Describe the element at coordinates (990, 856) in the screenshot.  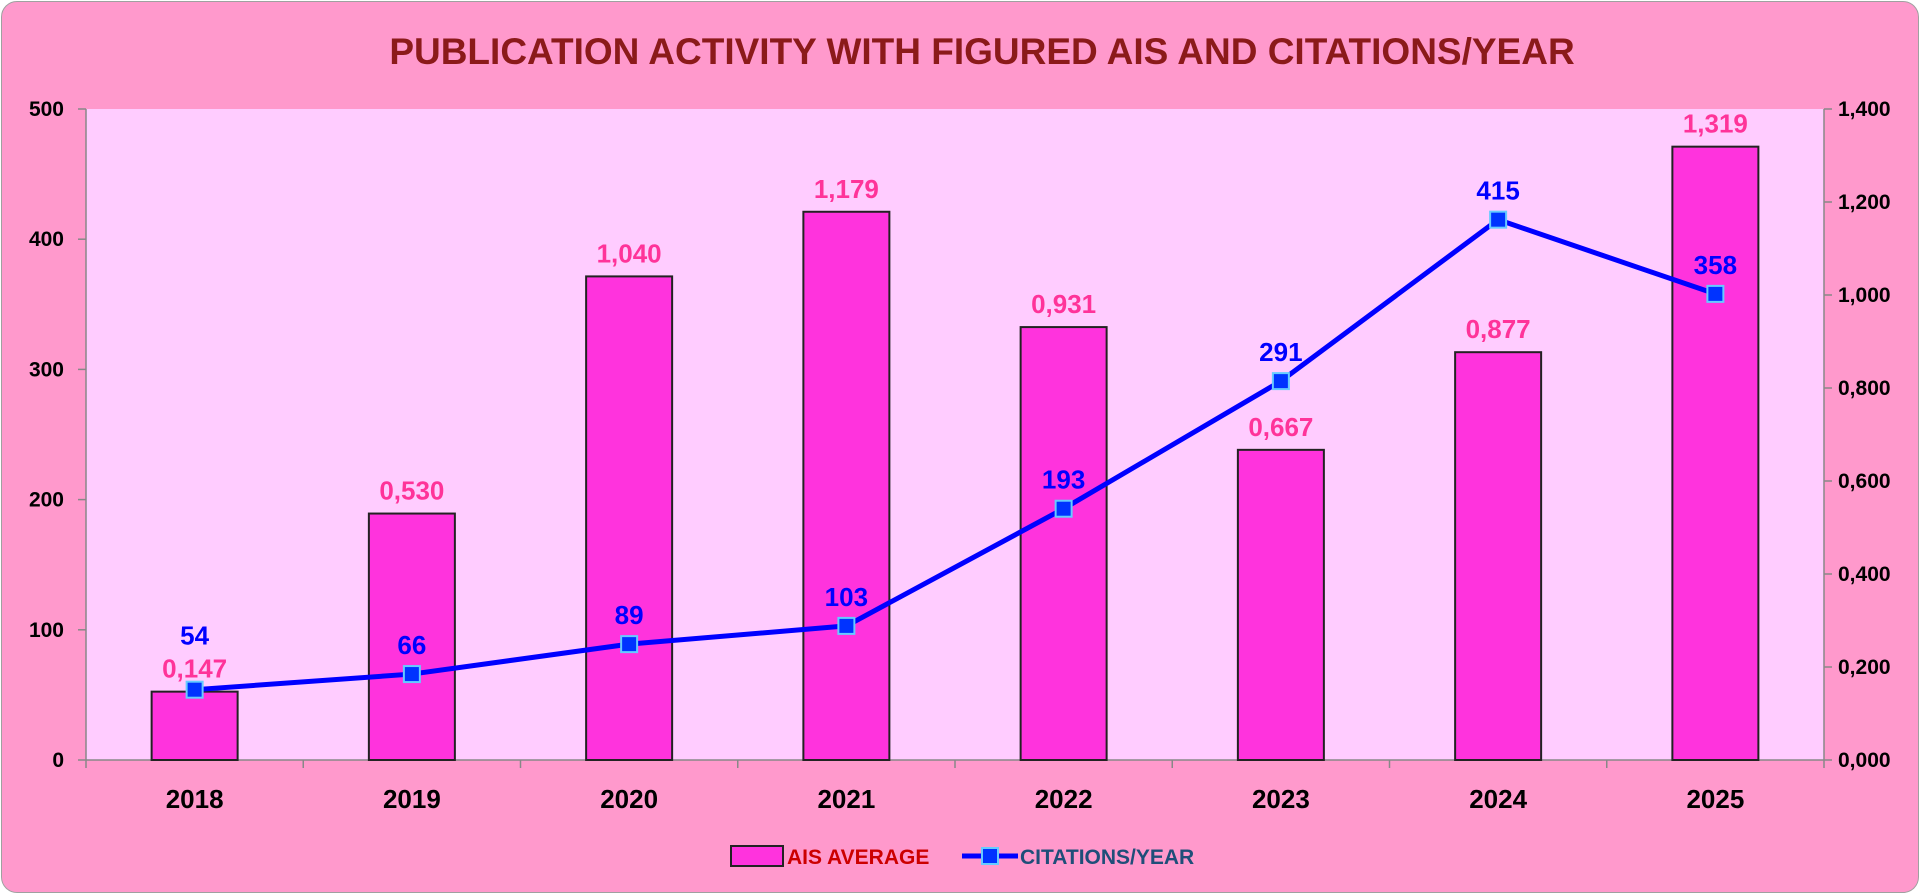
I see `legend-marker-citations` at that location.